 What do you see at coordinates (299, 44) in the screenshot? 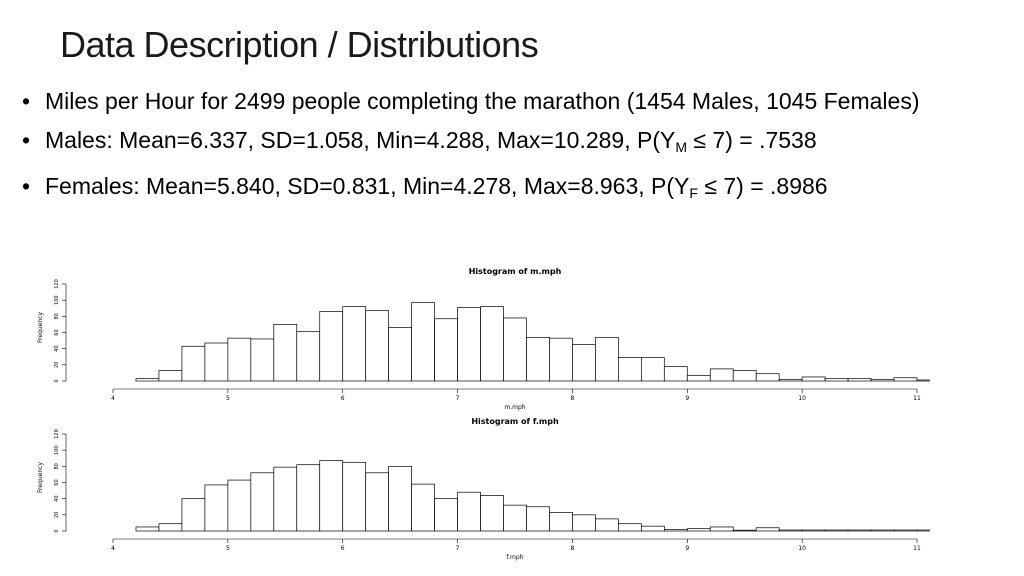
I see `slide-title: Data Description / Distributions` at bounding box center [299, 44].